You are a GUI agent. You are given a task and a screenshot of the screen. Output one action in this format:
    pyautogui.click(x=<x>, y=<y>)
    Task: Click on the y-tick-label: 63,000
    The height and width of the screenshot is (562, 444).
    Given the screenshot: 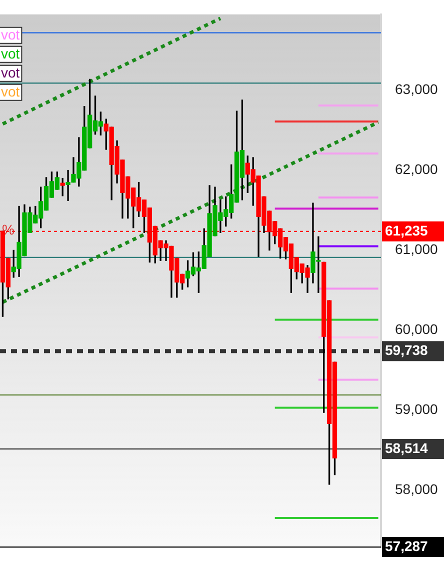 What is the action you would take?
    pyautogui.click(x=416, y=89)
    